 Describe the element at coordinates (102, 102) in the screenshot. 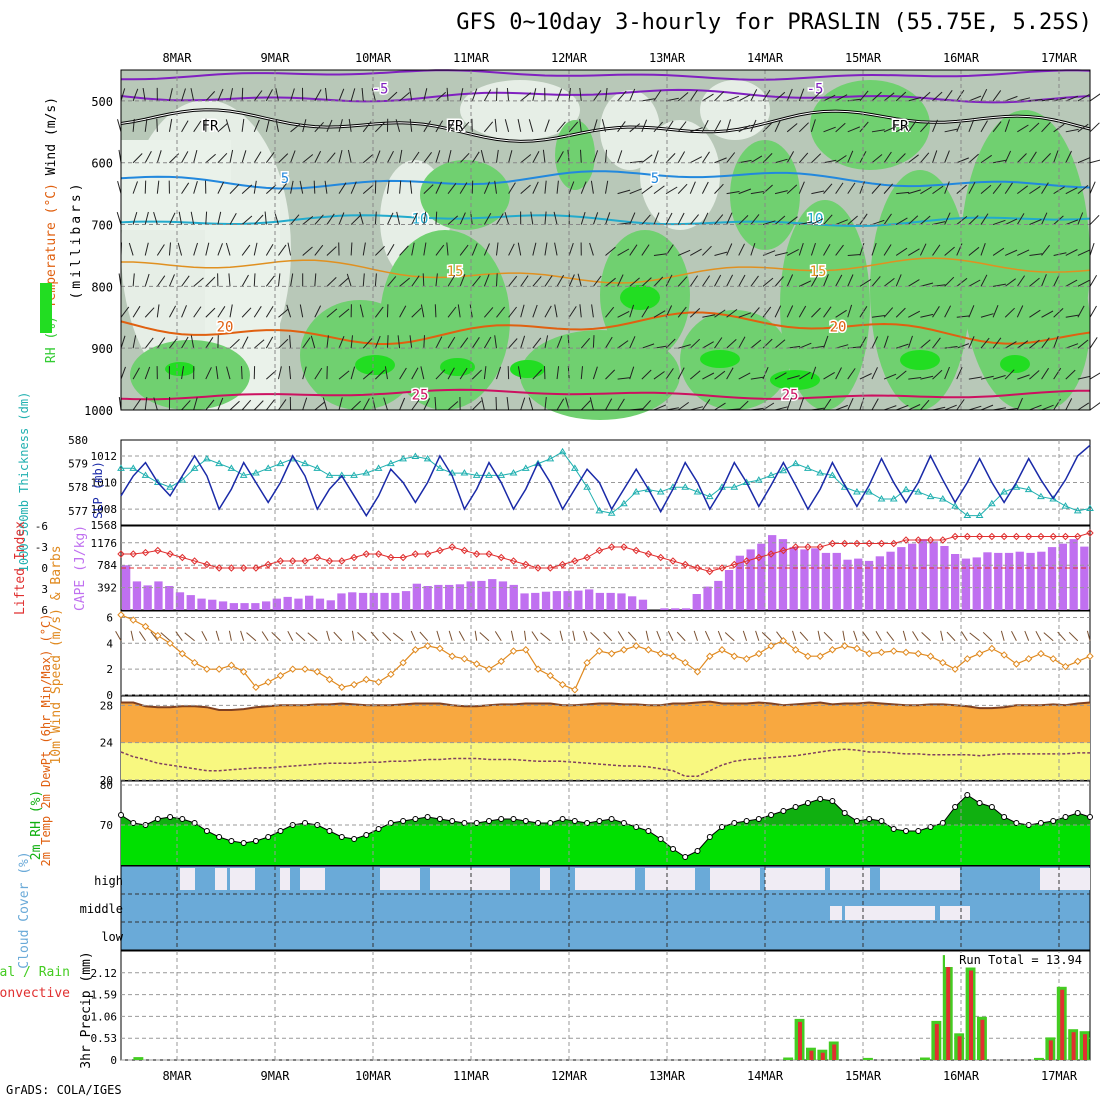

I see `y-tick-label: 500` at that location.